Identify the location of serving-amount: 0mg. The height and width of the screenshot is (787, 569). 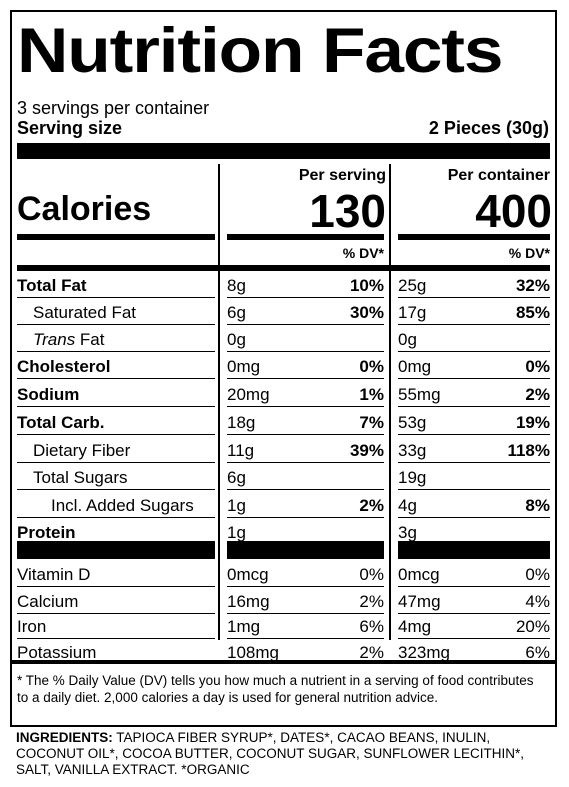
(244, 366).